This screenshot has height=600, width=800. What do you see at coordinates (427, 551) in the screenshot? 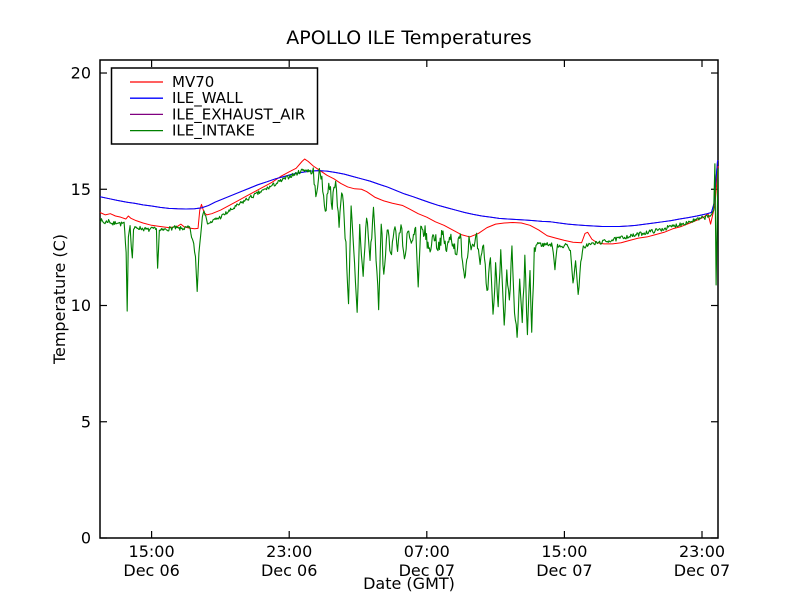
I see `x-tick-time-label: 07:00` at bounding box center [427, 551].